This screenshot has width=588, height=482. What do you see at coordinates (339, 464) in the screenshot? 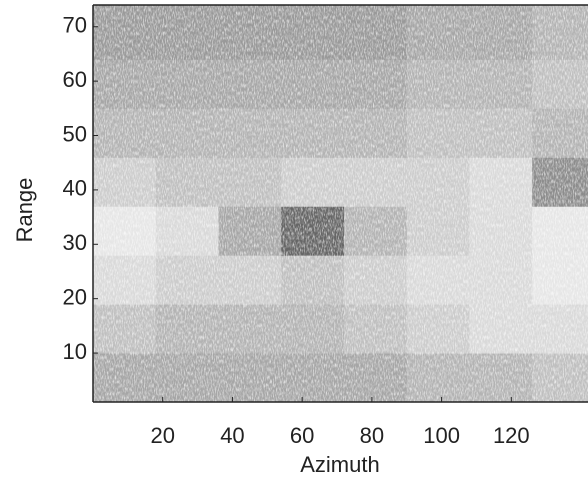
I see `x-axis-label: Azimuth` at bounding box center [339, 464].